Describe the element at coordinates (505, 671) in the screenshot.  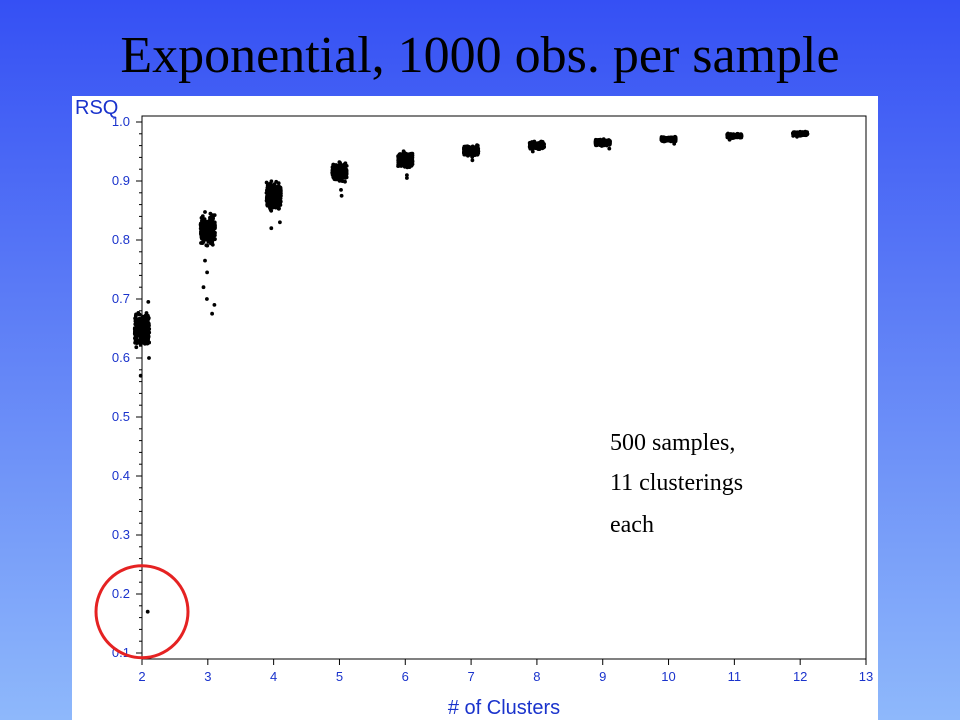
I see `x-axis: 2 3 4 5 6 7 8 9 10 11 12 13` at that location.